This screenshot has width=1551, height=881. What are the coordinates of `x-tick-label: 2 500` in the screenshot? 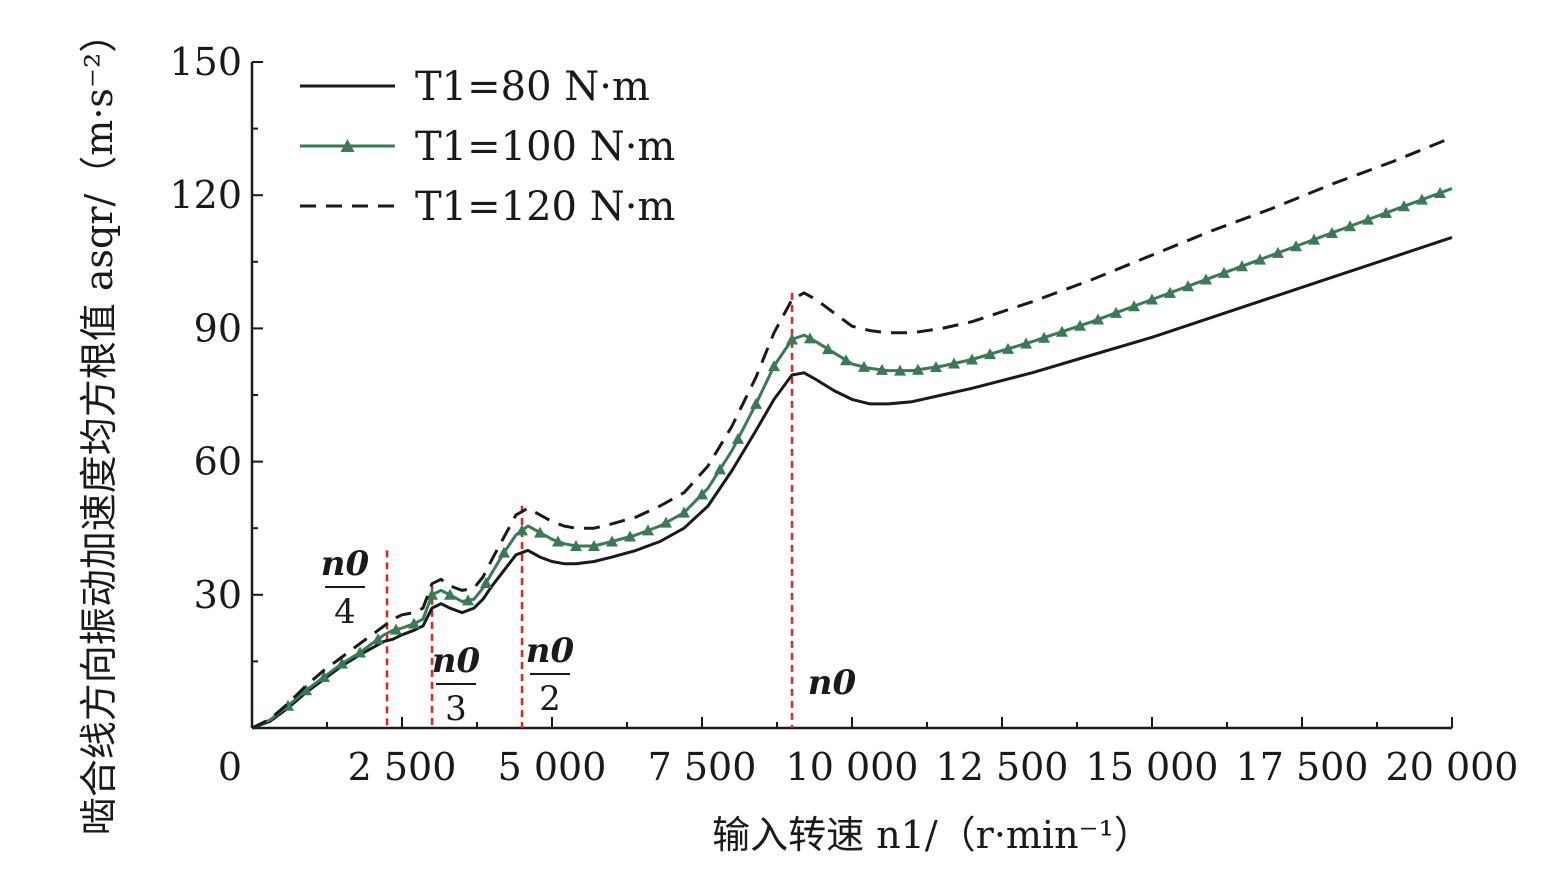 It's located at (402, 767).